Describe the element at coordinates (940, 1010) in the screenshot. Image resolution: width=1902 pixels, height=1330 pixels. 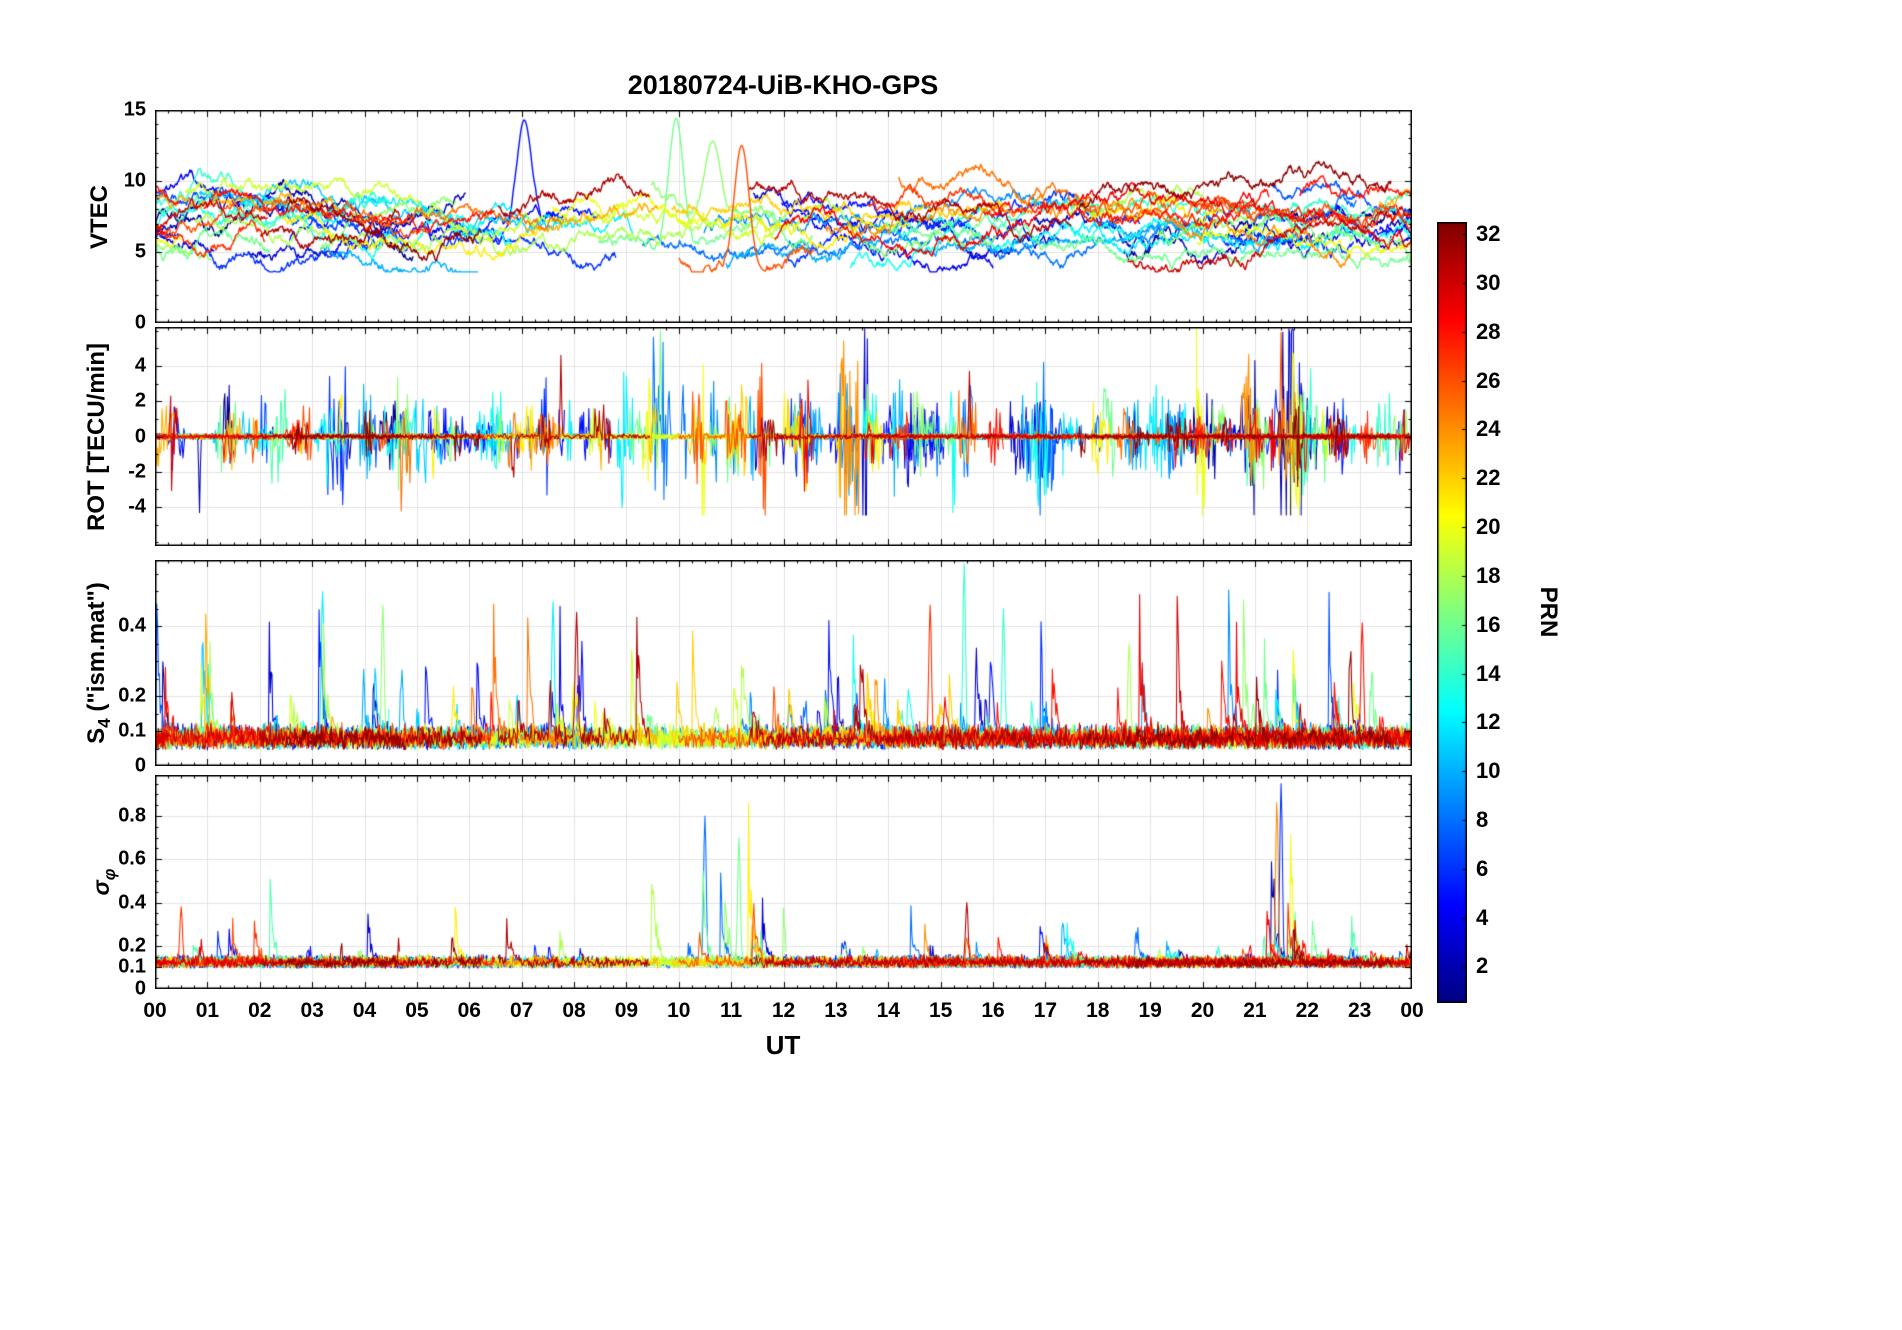
I see `x-tick-label: 15` at that location.